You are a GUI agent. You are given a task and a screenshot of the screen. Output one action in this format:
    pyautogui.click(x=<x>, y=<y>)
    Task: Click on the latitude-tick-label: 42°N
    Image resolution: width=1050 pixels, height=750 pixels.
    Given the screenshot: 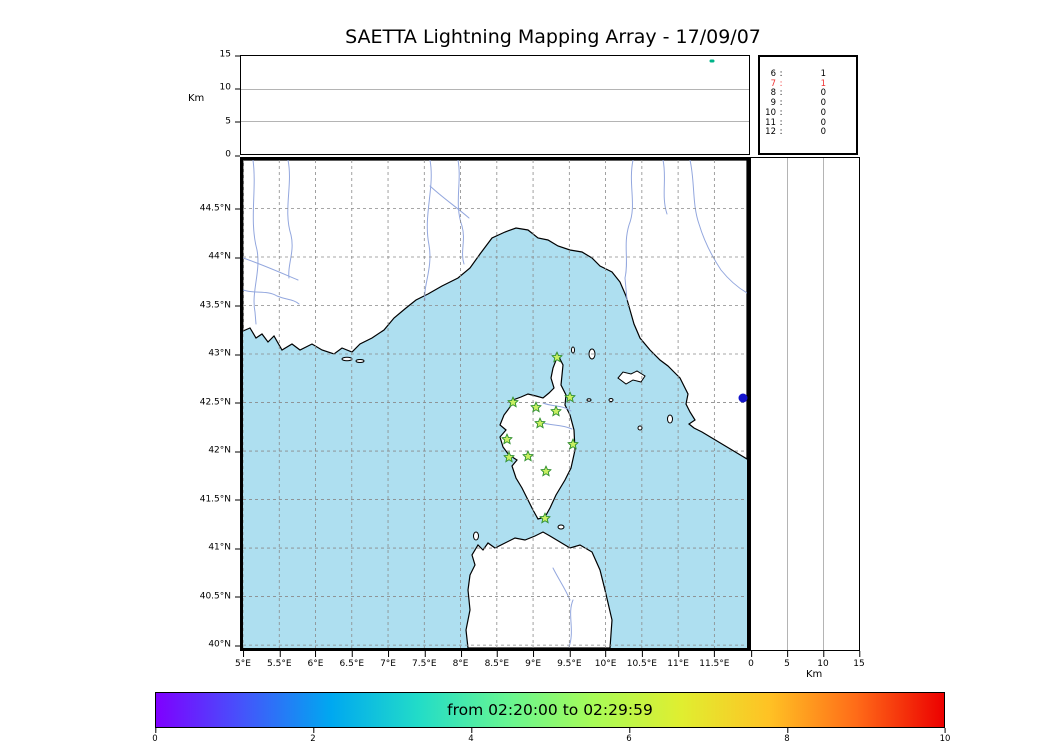 What is the action you would take?
    pyautogui.click(x=224, y=451)
    